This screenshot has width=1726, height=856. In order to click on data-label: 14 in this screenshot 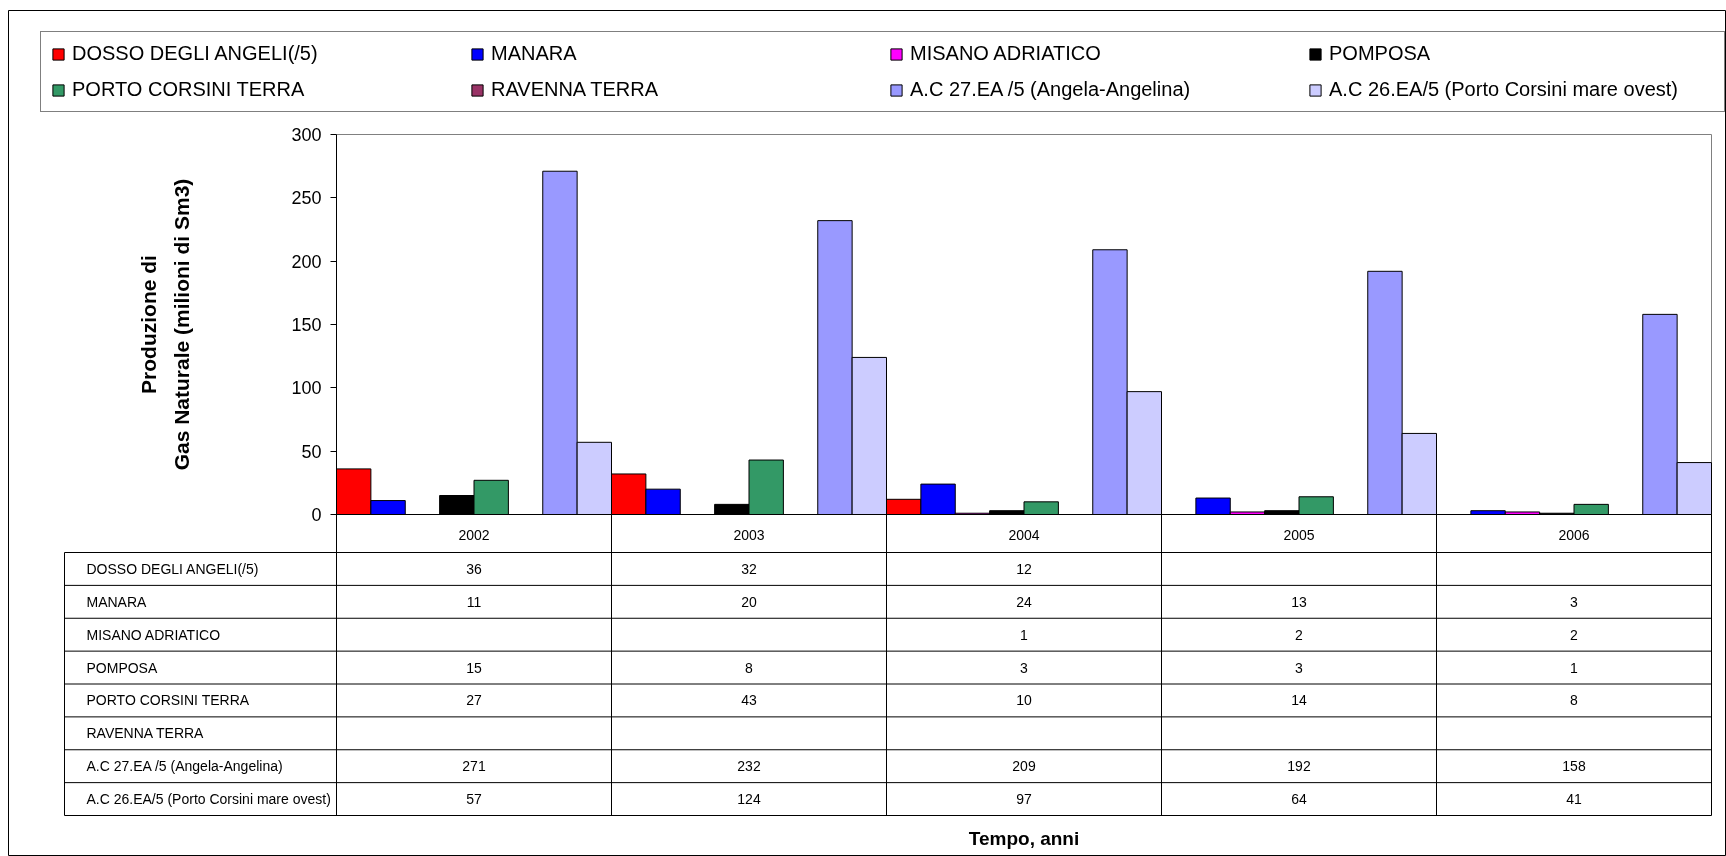, I will do `click(1299, 700)`.